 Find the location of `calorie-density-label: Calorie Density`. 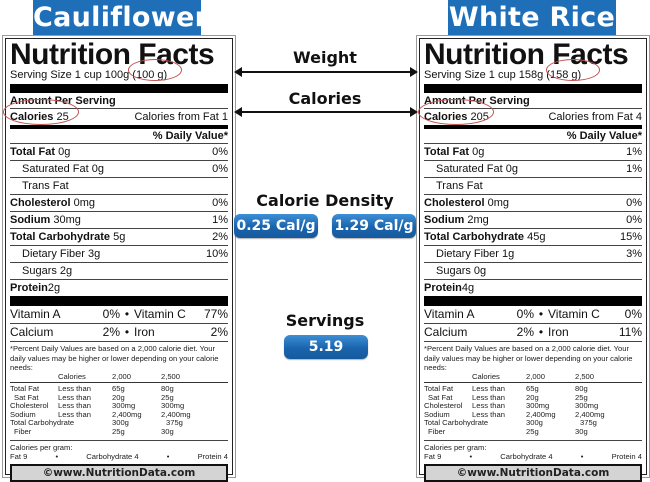

calorie-density-label: Calorie Density is located at coordinates (325, 200).